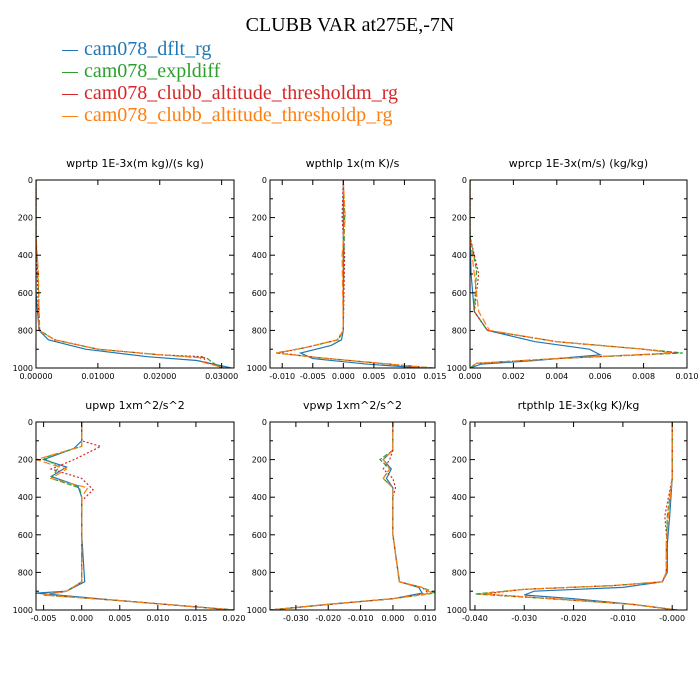  What do you see at coordinates (373, 376) in the screenshot?
I see `x-tick-label: 0.005` at bounding box center [373, 376].